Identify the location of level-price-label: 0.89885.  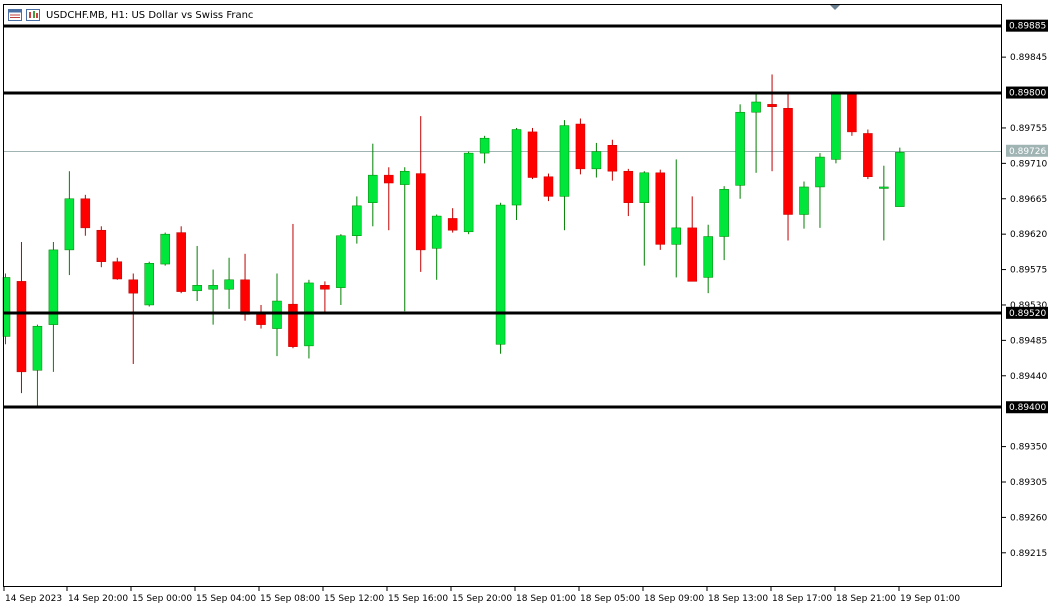
(1027, 27).